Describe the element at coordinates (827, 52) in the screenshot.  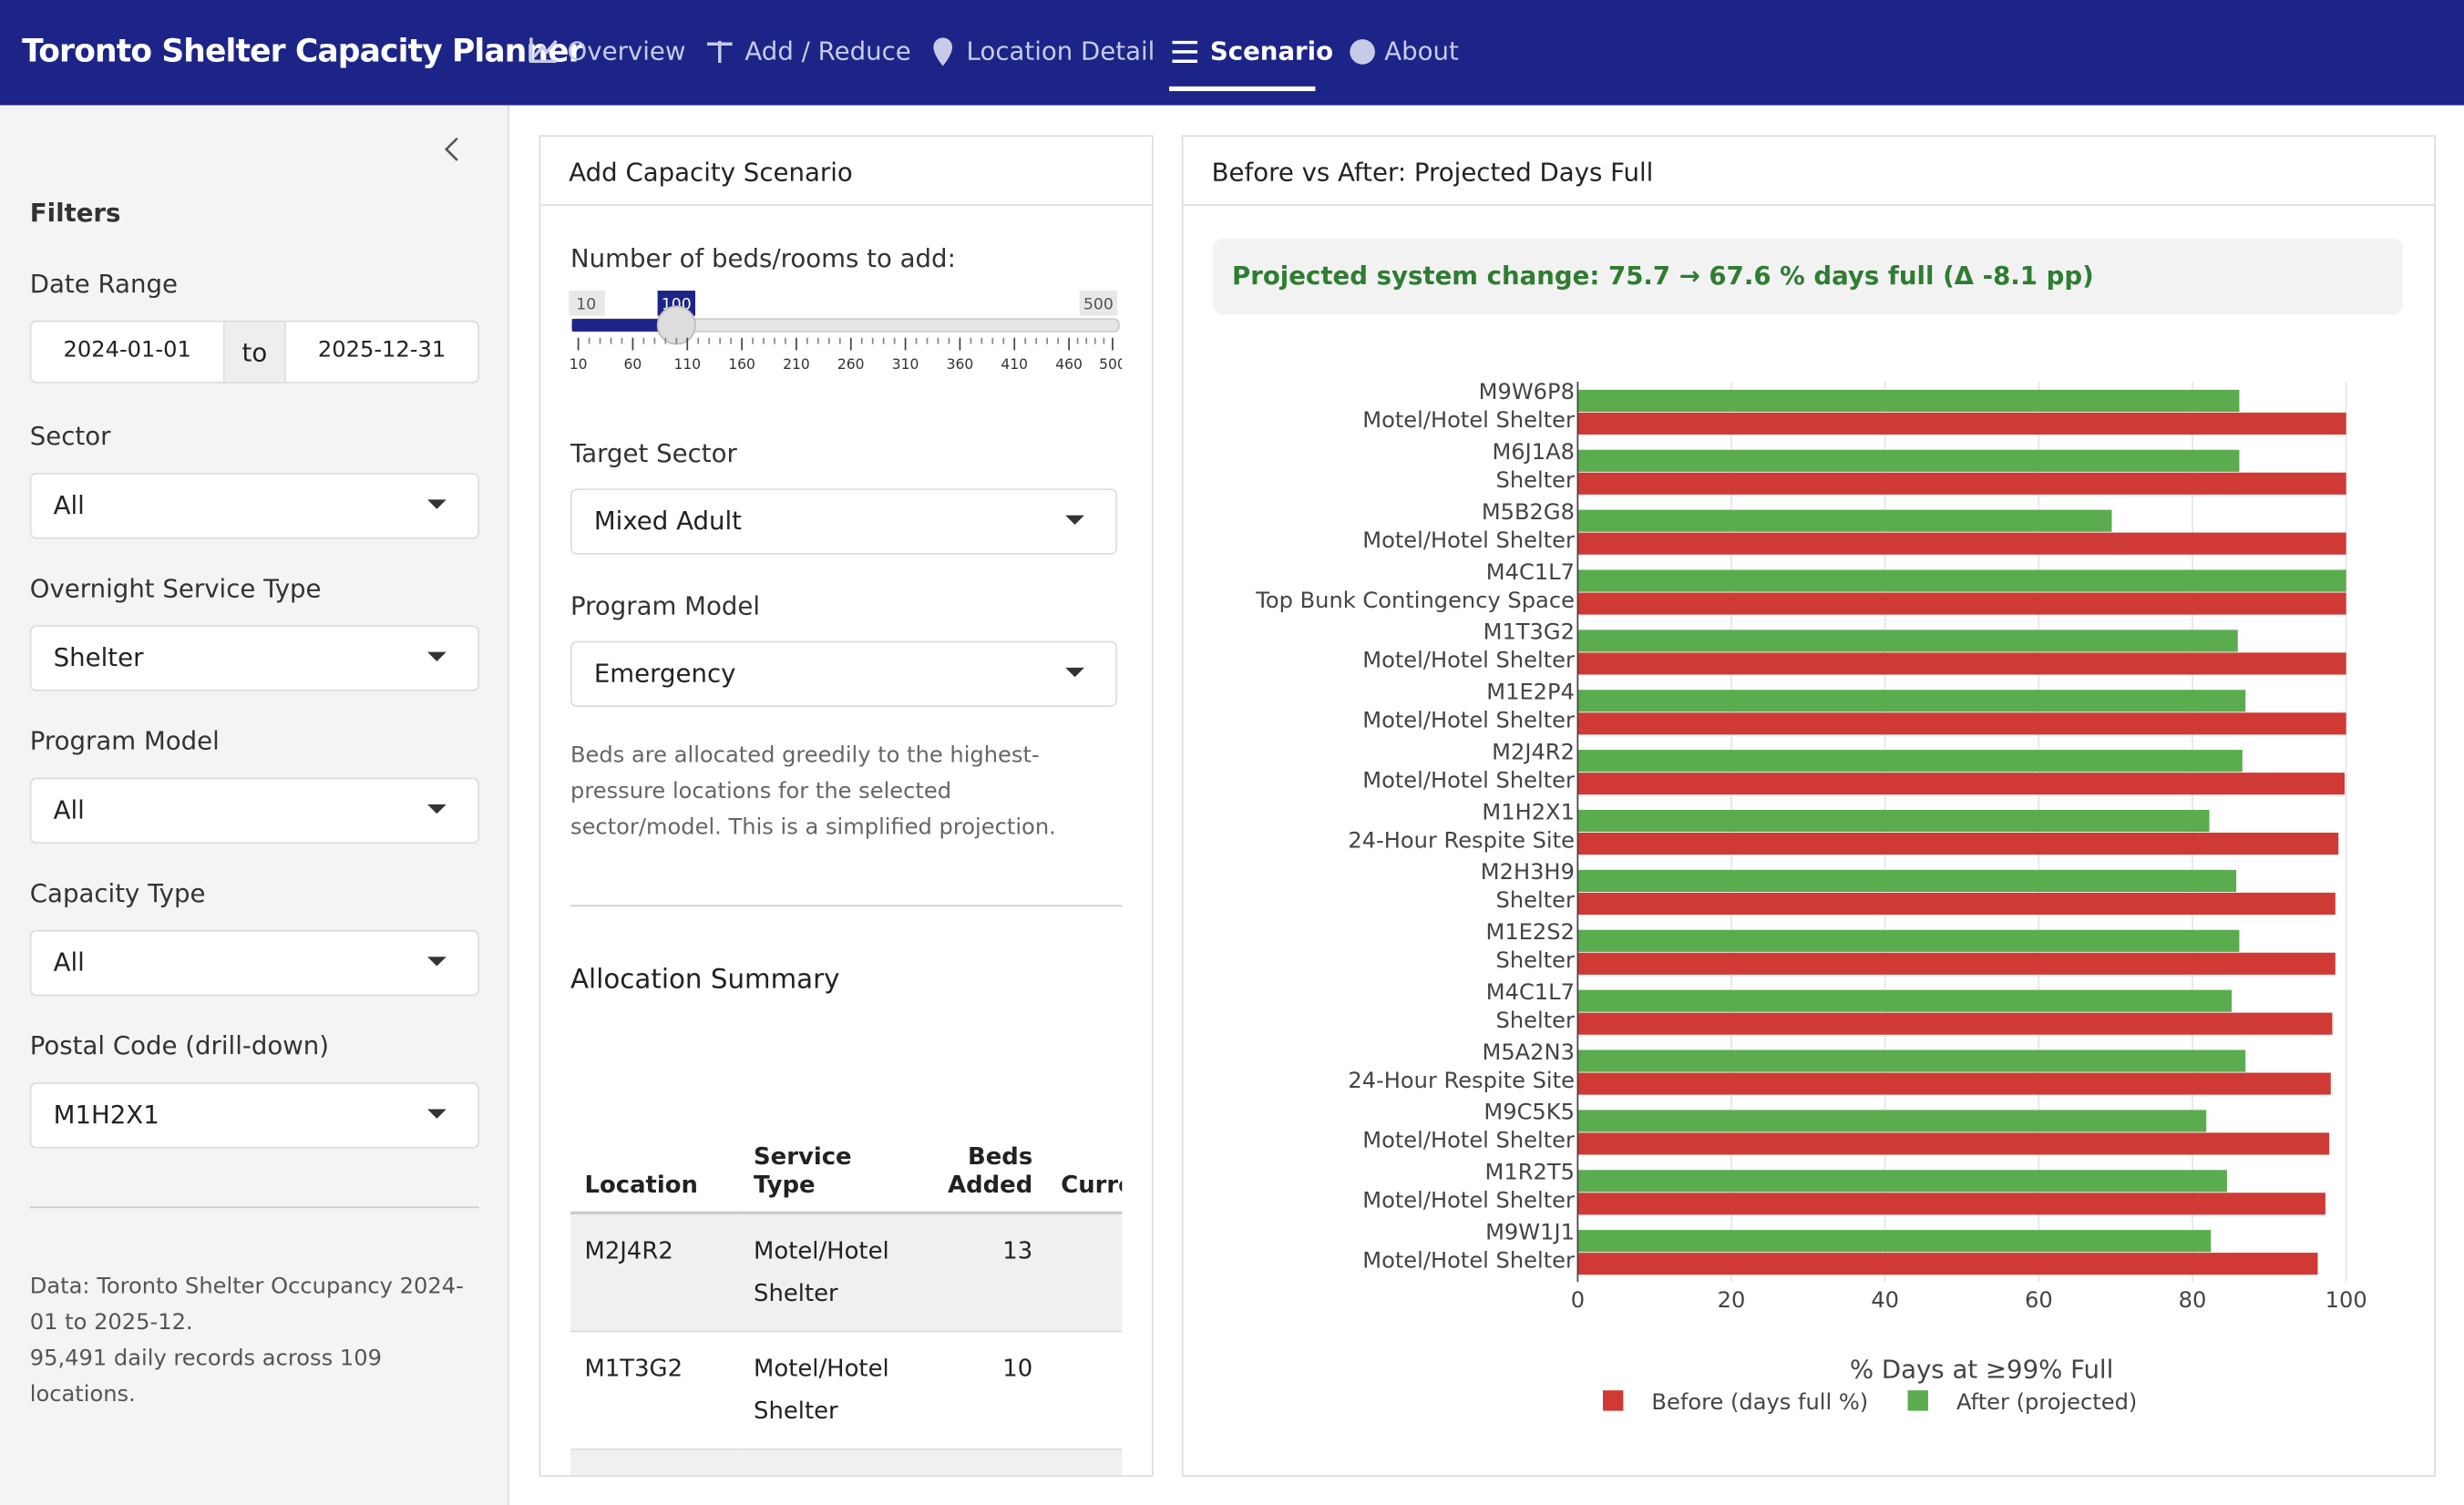
I see `tab: Add / Reduce` at that location.